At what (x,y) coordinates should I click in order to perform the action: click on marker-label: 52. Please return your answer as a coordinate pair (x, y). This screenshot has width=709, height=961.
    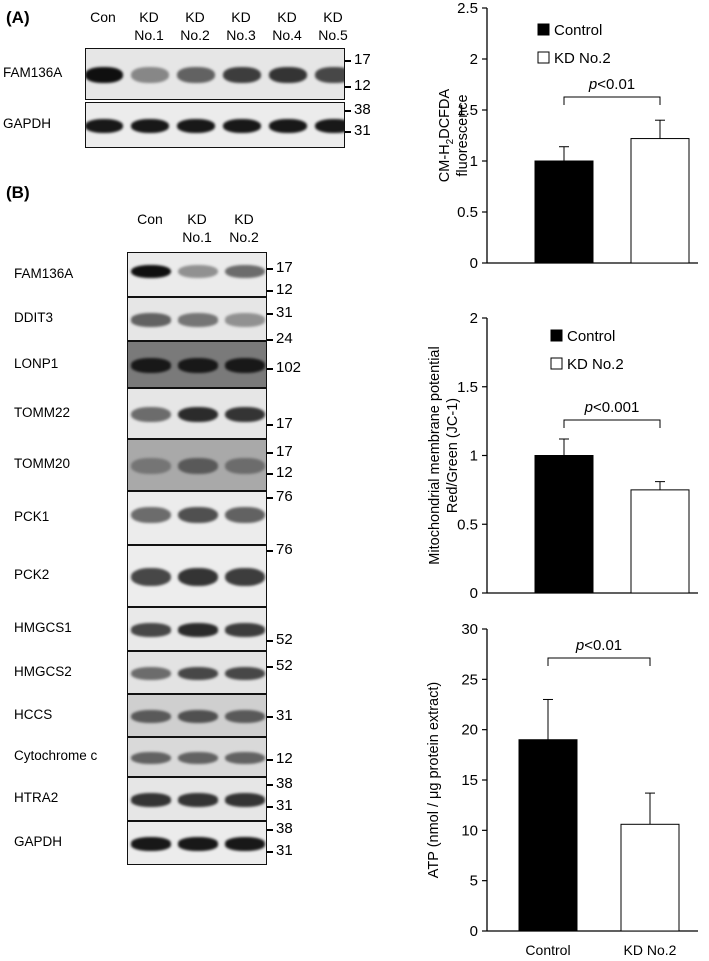
    Looking at the image, I should click on (284, 665).